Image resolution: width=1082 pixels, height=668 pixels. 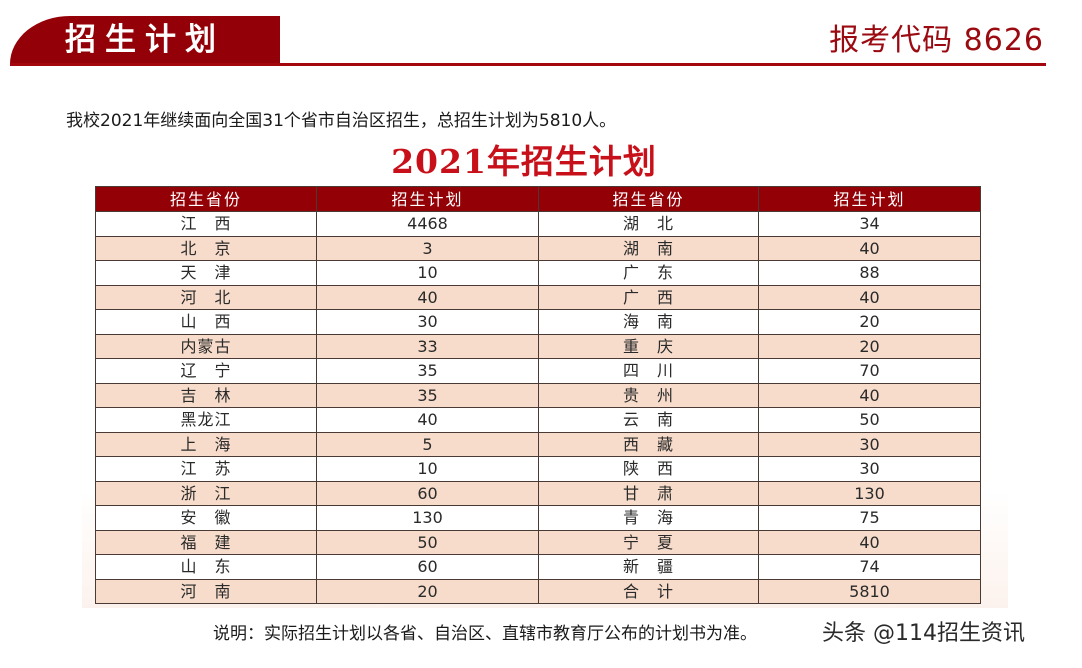 I want to click on table-row: 内蒙古 33 重 庆 20, so click(x=538, y=346).